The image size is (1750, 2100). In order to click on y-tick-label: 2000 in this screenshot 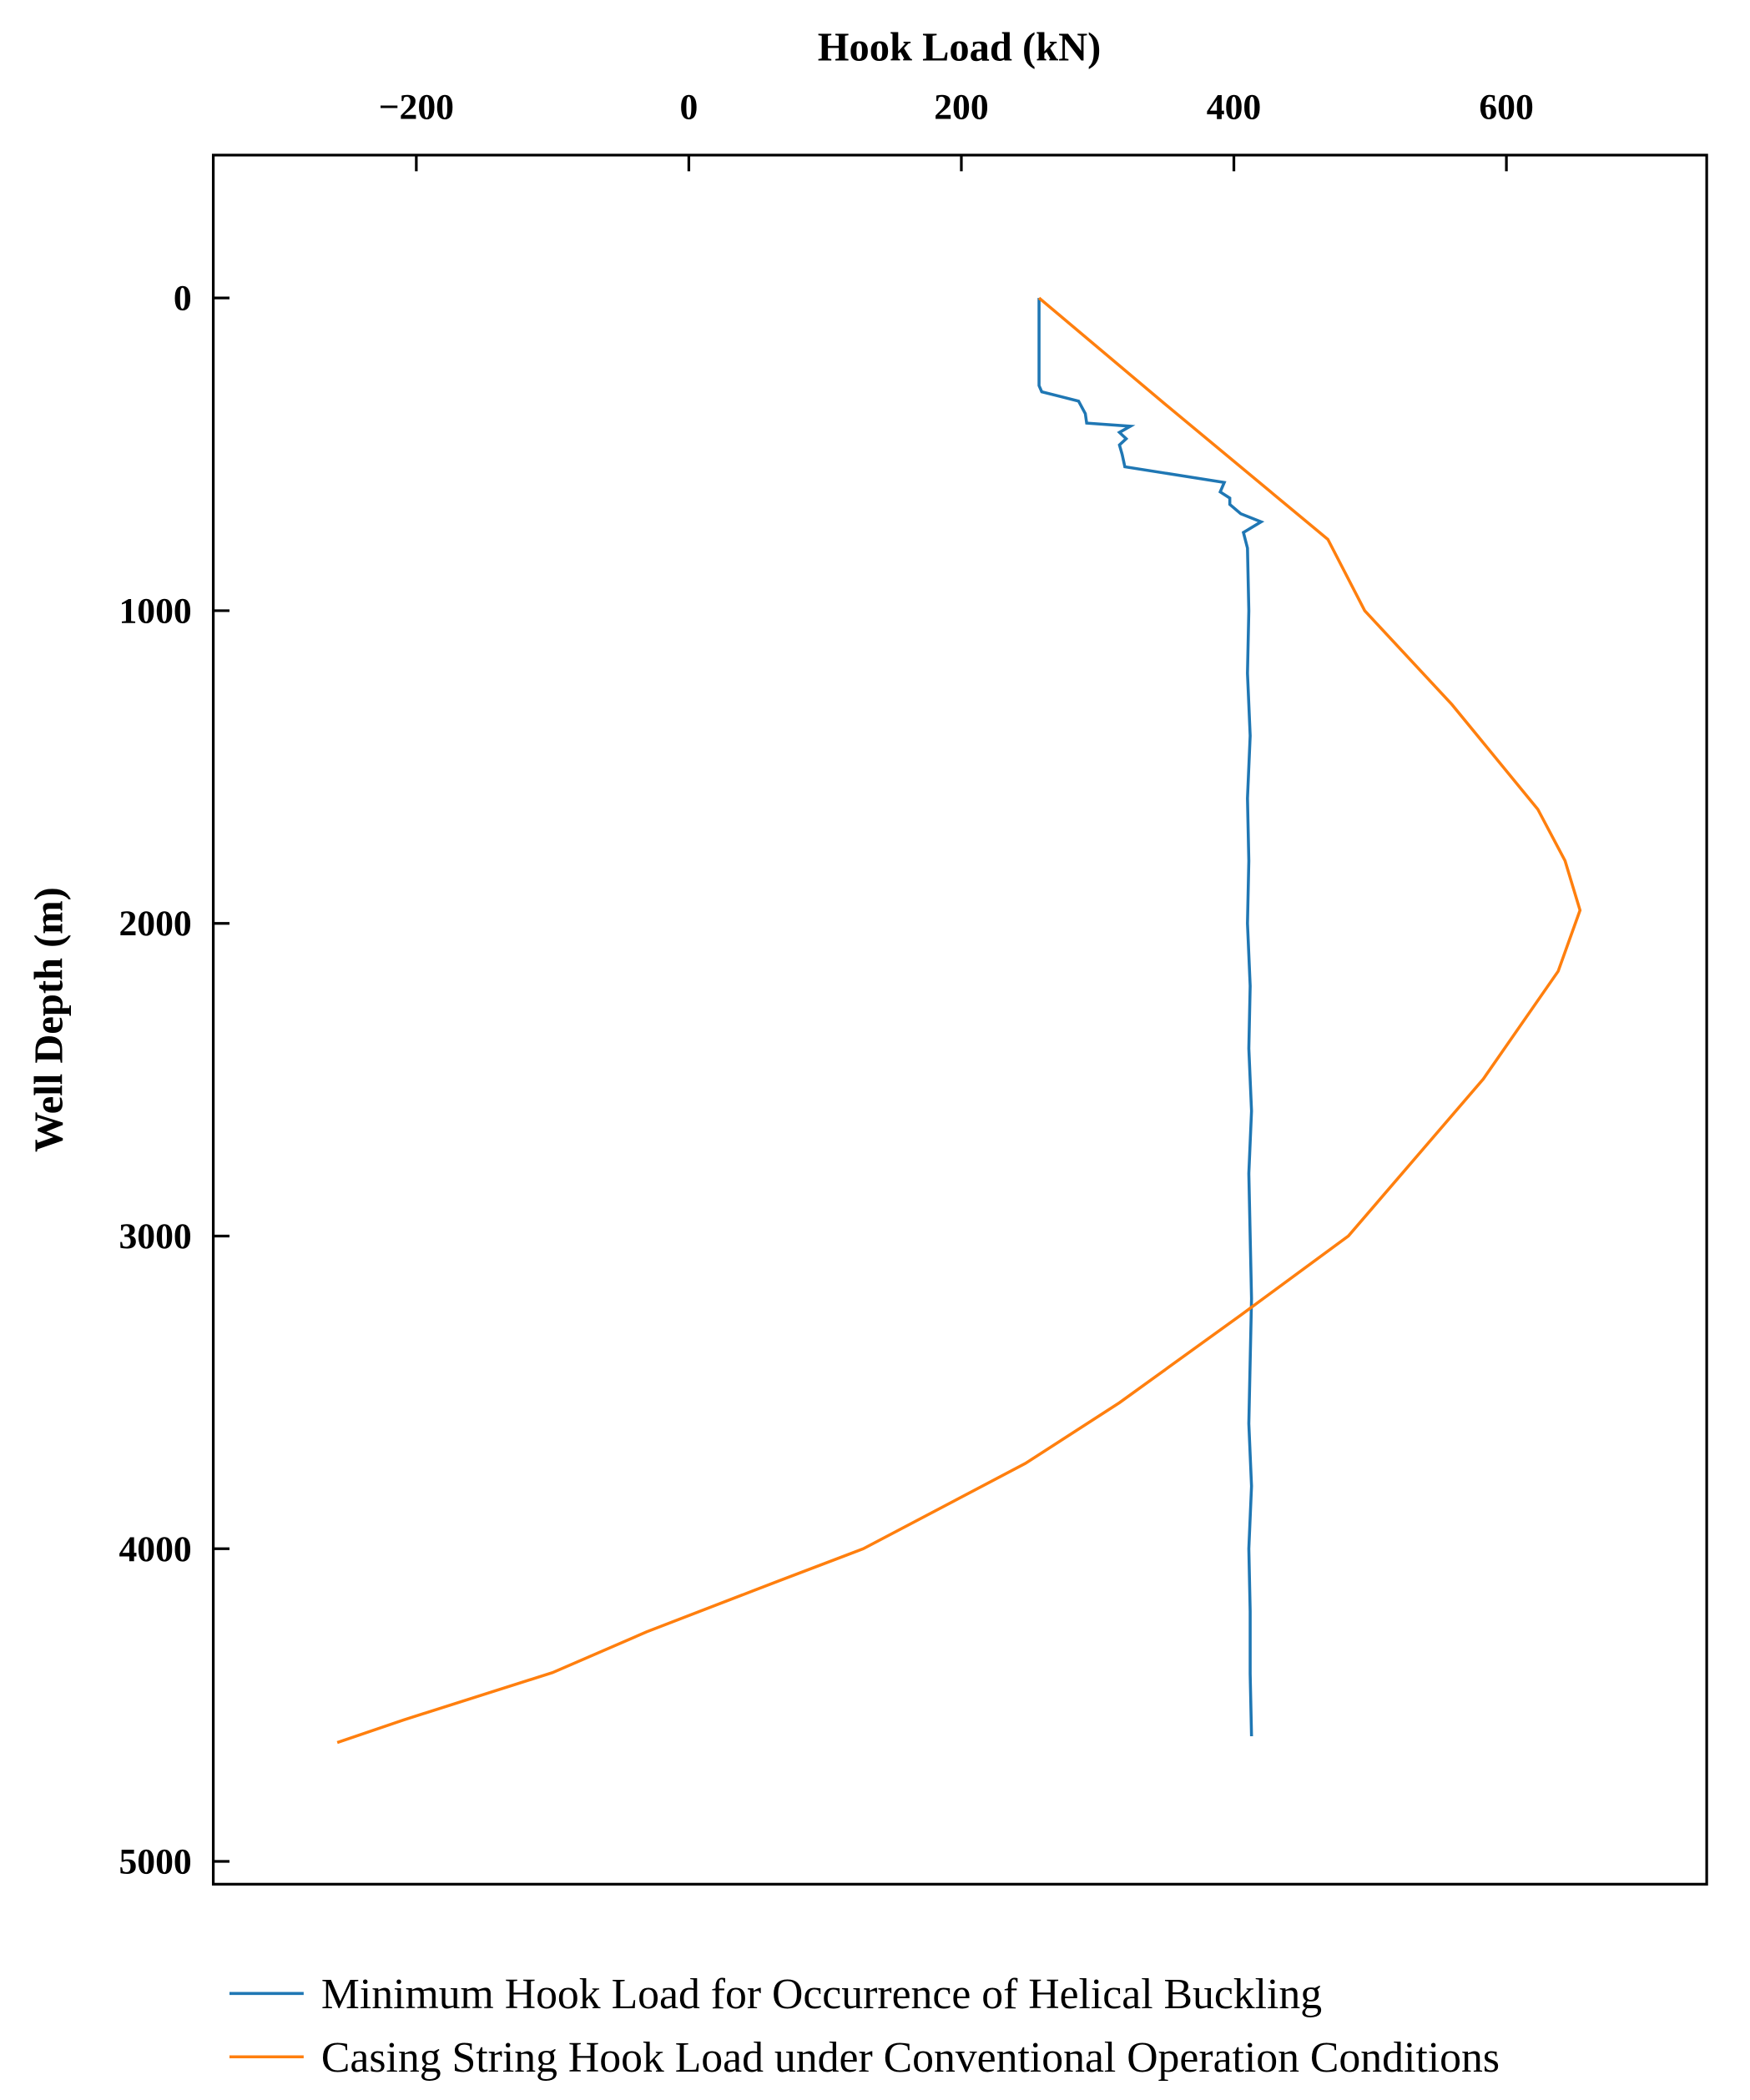, I will do `click(155, 924)`.